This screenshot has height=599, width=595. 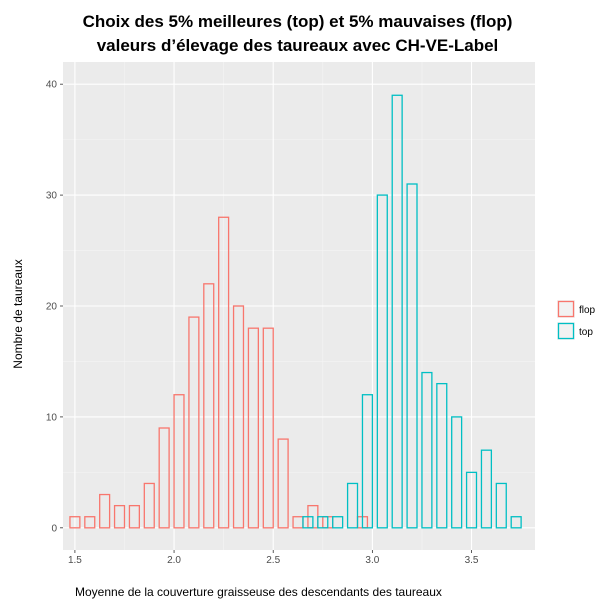 What do you see at coordinates (586, 332) in the screenshot?
I see `legend-label-top: top` at bounding box center [586, 332].